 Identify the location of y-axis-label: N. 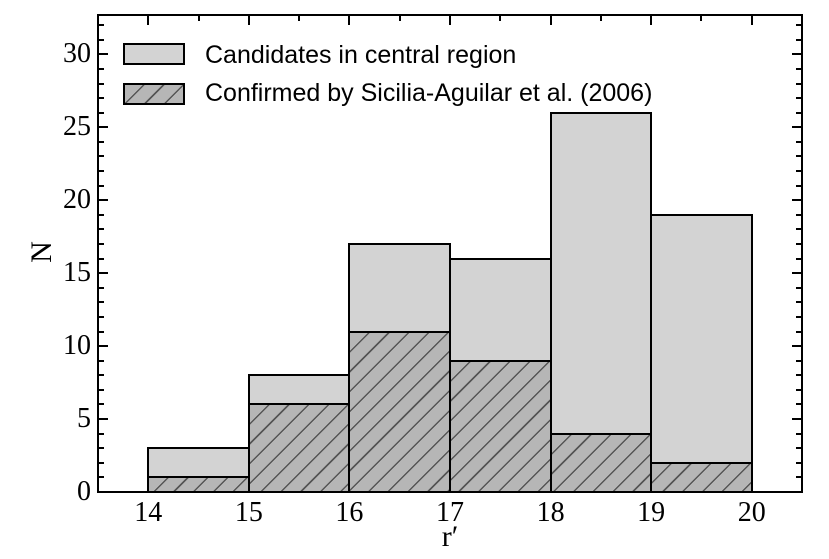
(41, 252).